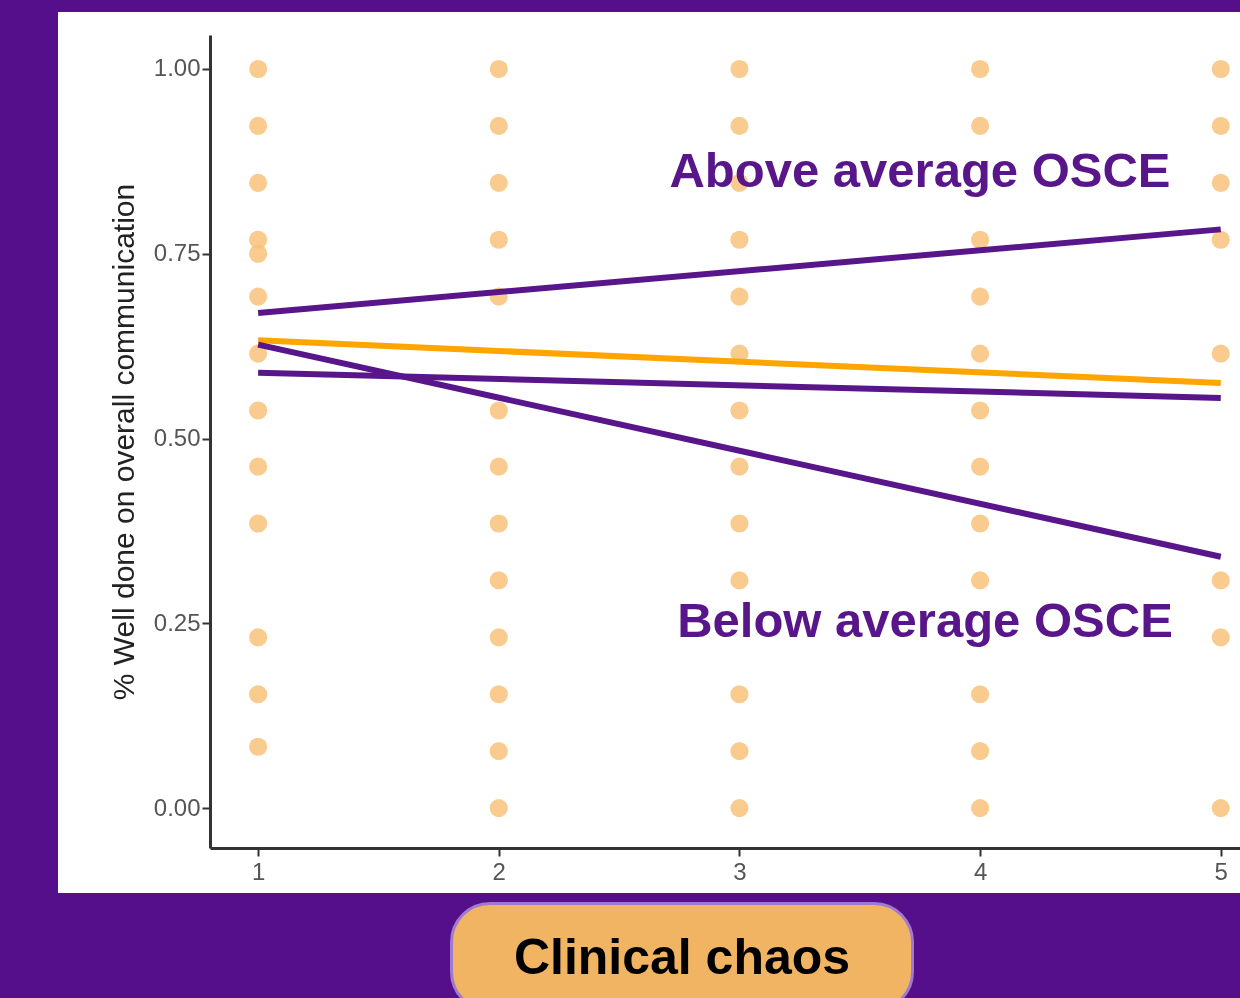 The width and height of the screenshot is (1240, 998). Describe the element at coordinates (499, 871) in the screenshot. I see `x-tick-label: 2` at that location.